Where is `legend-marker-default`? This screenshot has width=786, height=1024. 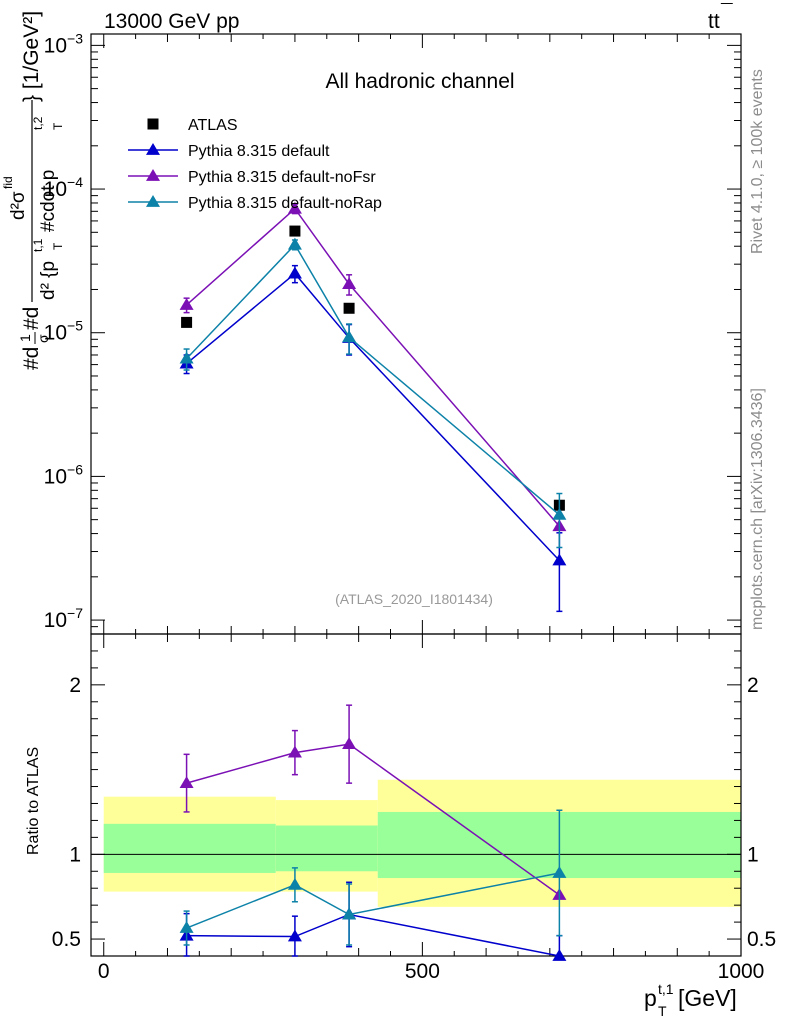 legend-marker-default is located at coordinates (153, 149).